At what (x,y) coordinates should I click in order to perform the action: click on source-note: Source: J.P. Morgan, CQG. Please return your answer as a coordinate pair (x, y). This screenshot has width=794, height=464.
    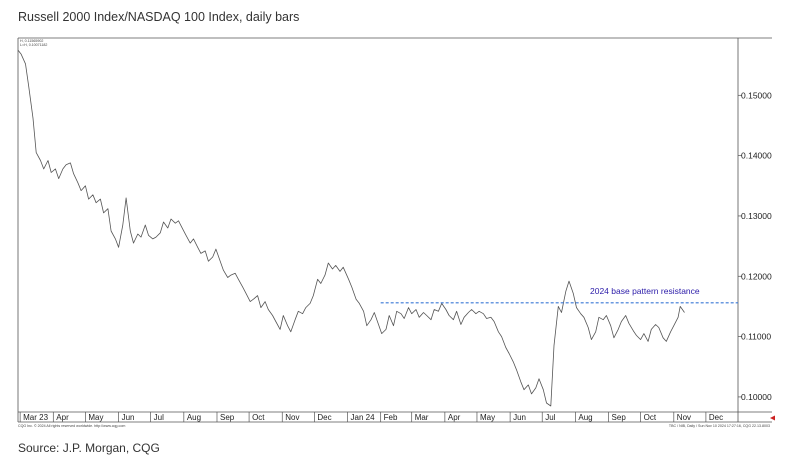
    Looking at the image, I should click on (89, 448).